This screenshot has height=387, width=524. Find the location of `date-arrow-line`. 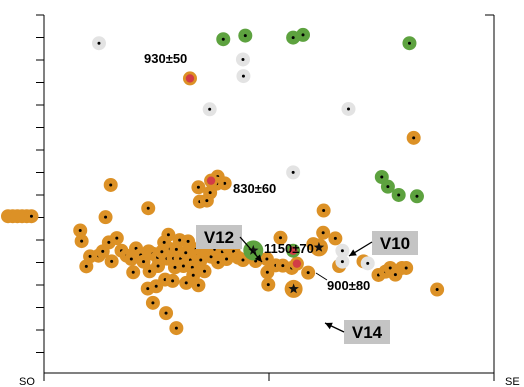

date-arrow-line is located at coordinates (321, 276).